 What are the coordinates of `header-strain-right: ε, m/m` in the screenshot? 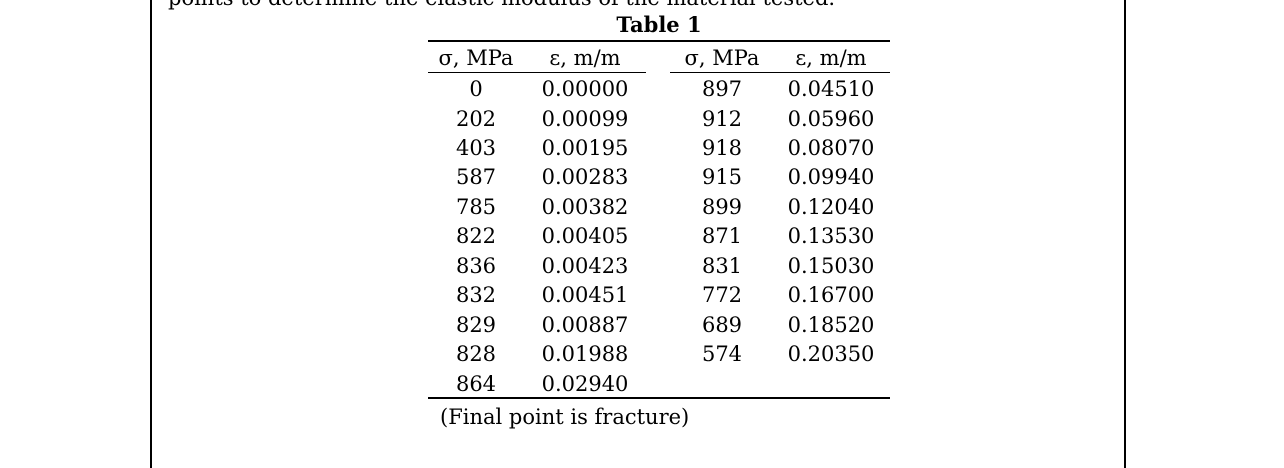 It's located at (831, 58).